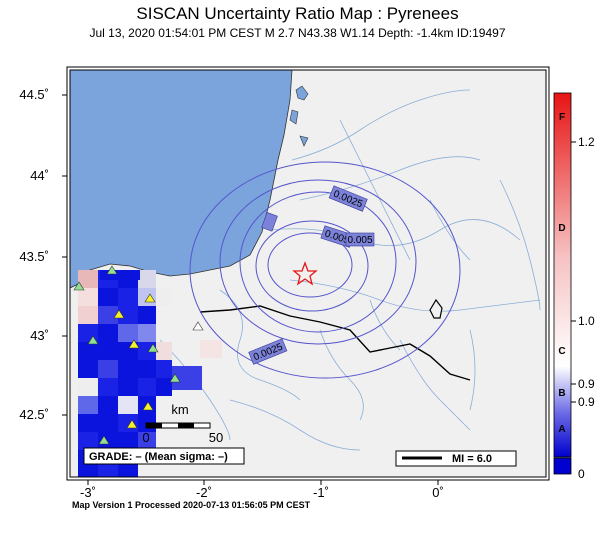 The height and width of the screenshot is (545, 595). I want to click on epicenter-star-icon, so click(305, 273).